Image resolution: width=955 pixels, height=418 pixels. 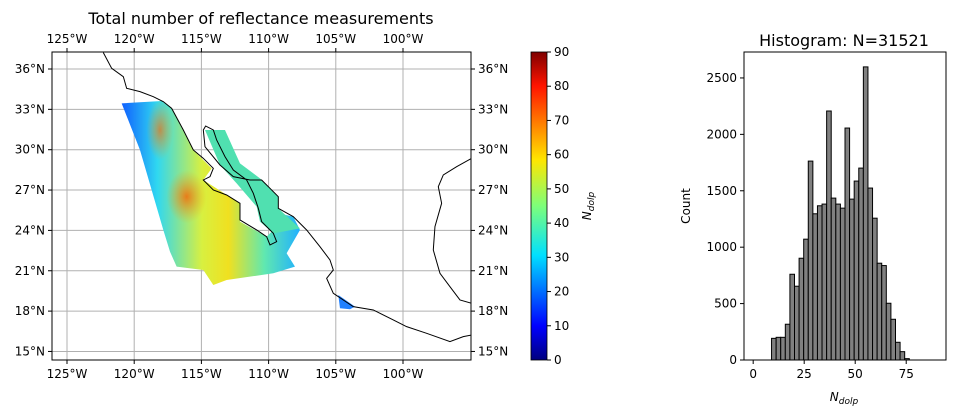 I want to click on histogram-ytick-label: 1500, so click(x=721, y=191).